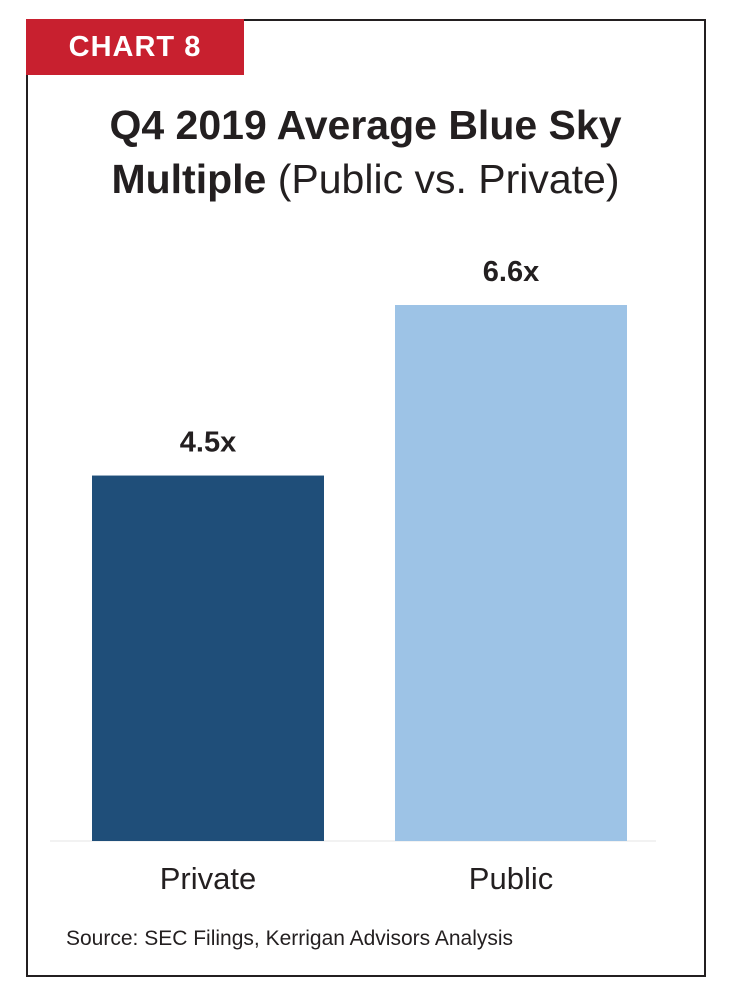 The width and height of the screenshot is (731, 1002). What do you see at coordinates (448, 179) in the screenshot?
I see `title-light: (Public vs. Private)` at bounding box center [448, 179].